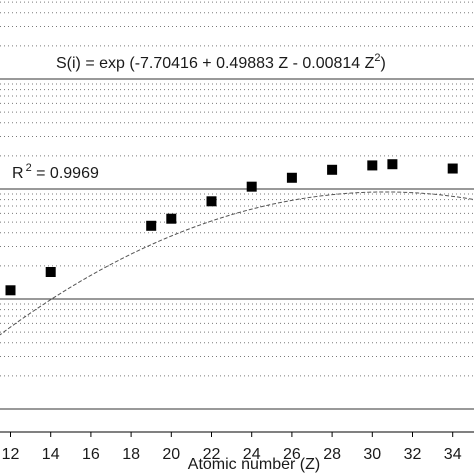 Image resolution: width=474 pixels, height=474 pixels. I want to click on x-tick-label: 18, so click(131, 454).